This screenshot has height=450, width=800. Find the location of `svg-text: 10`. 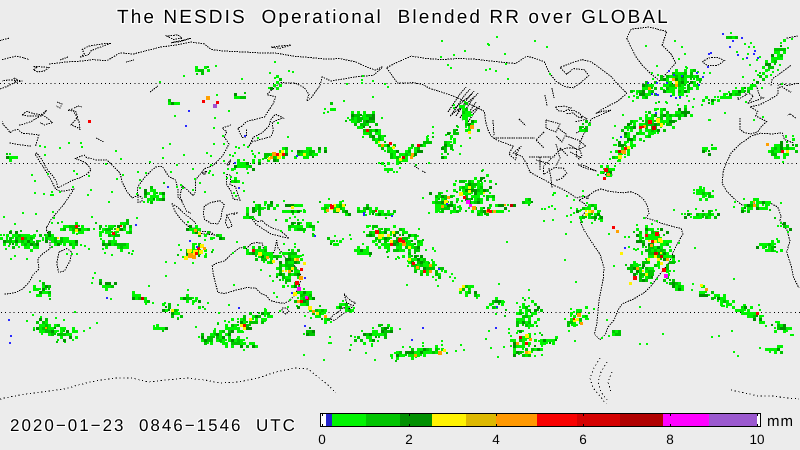

svg-text: 10 is located at coordinates (756, 439).